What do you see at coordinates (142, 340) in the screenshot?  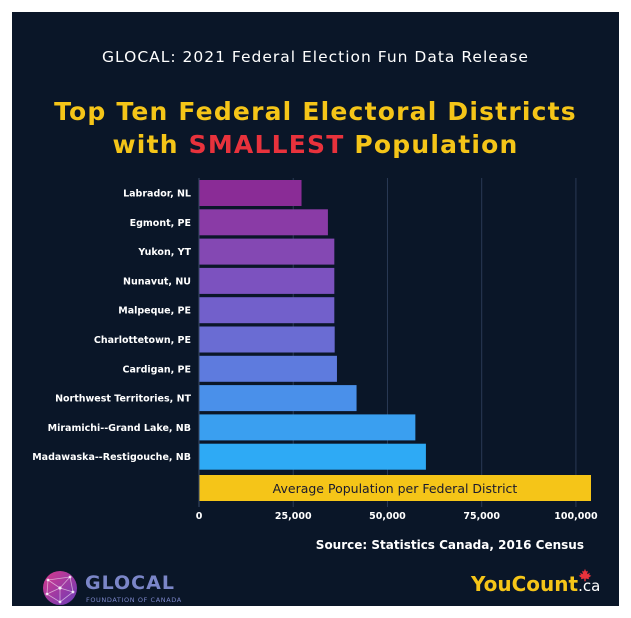 I see `category-label: Charlottetown, PE` at bounding box center [142, 340].